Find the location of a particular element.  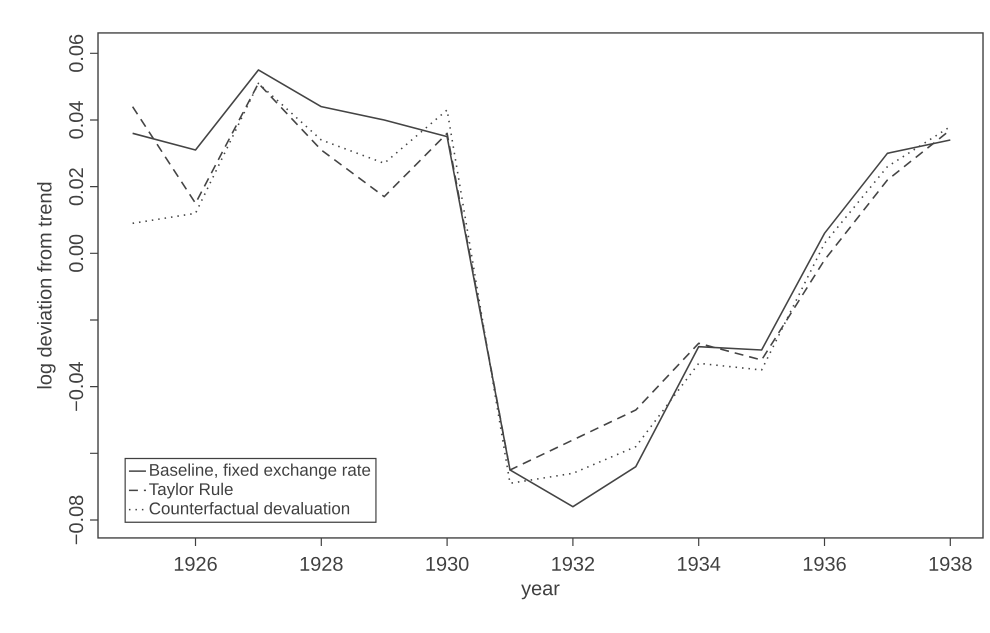

x-axis-title: year is located at coordinates (540, 592).